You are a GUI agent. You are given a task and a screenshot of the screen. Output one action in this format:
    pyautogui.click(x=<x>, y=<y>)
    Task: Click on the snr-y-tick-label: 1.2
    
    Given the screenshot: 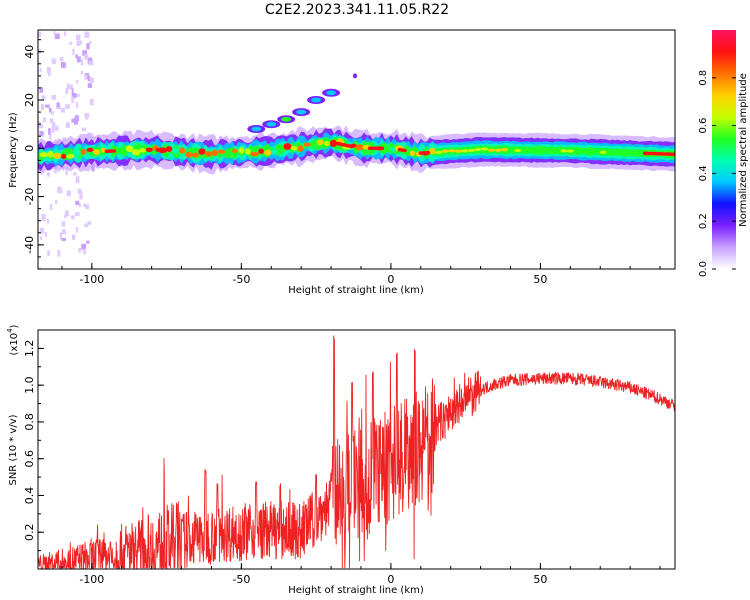 What is the action you would take?
    pyautogui.click(x=29, y=349)
    